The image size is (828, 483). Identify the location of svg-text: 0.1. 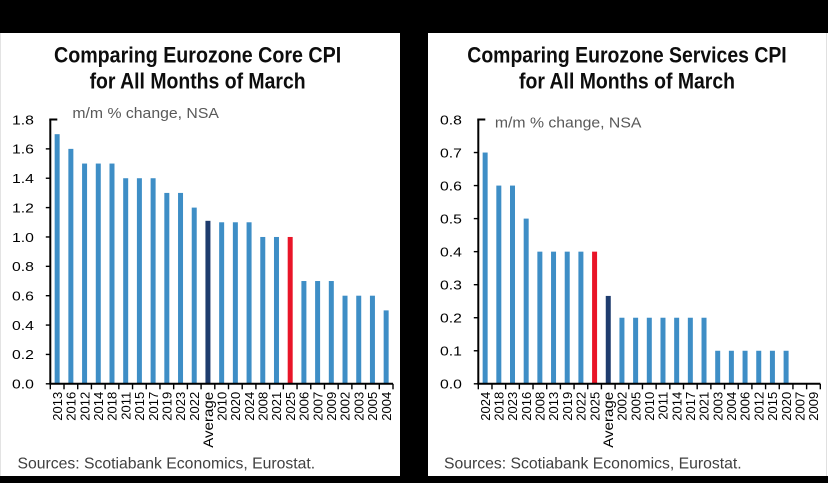
(451, 351).